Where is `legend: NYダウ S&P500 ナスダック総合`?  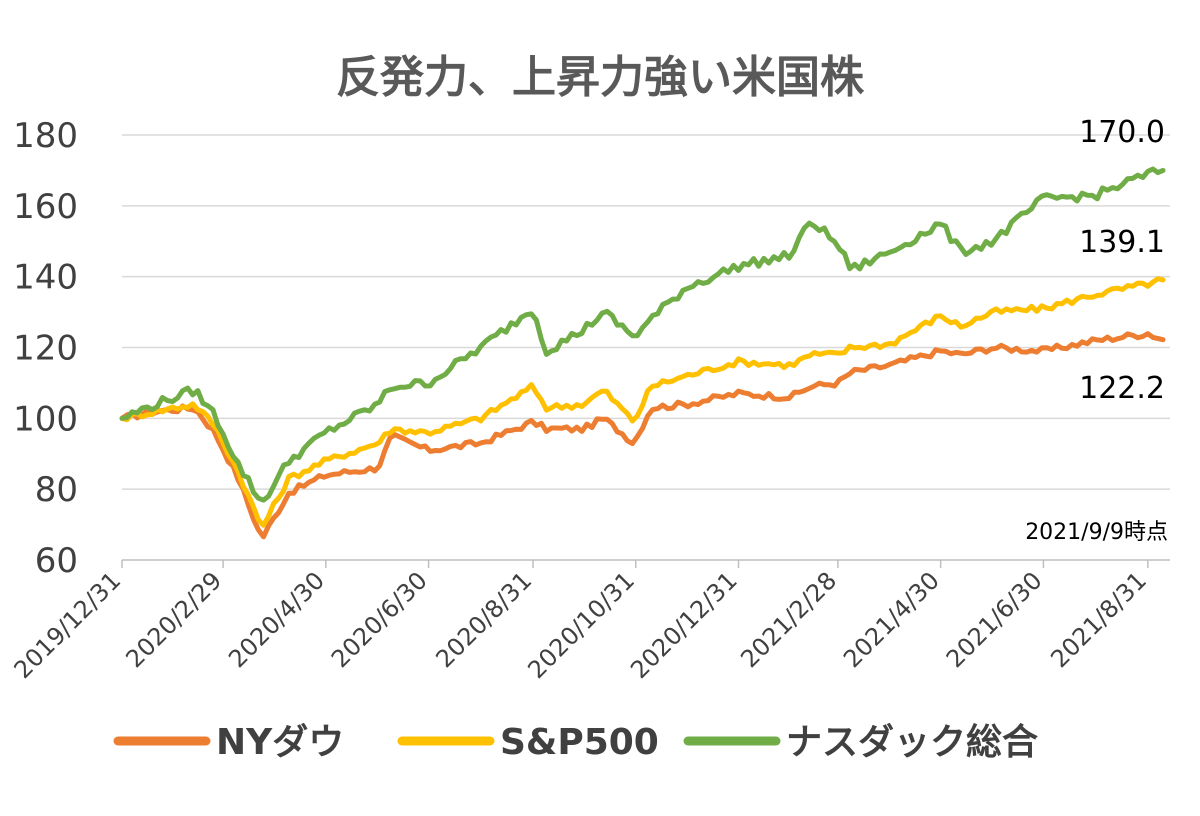 legend: NYダウ S&P500 ナスダック総合 is located at coordinates (575, 742).